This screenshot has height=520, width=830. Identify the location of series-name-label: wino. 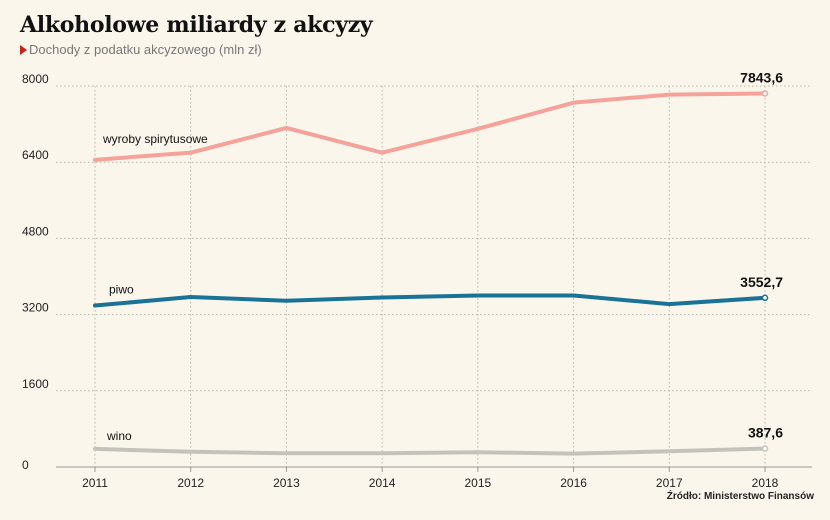
(119, 436).